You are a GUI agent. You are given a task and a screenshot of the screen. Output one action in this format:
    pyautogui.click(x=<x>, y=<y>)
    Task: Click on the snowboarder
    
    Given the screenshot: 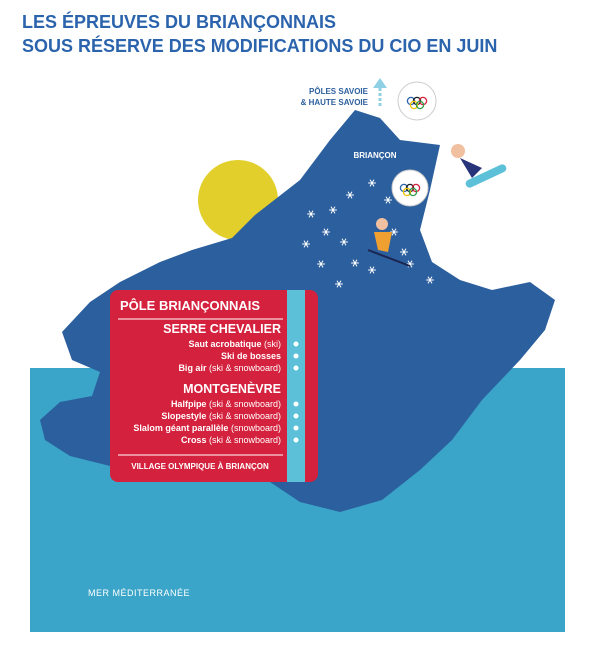 What is the action you would take?
    pyautogui.click(x=479, y=166)
    